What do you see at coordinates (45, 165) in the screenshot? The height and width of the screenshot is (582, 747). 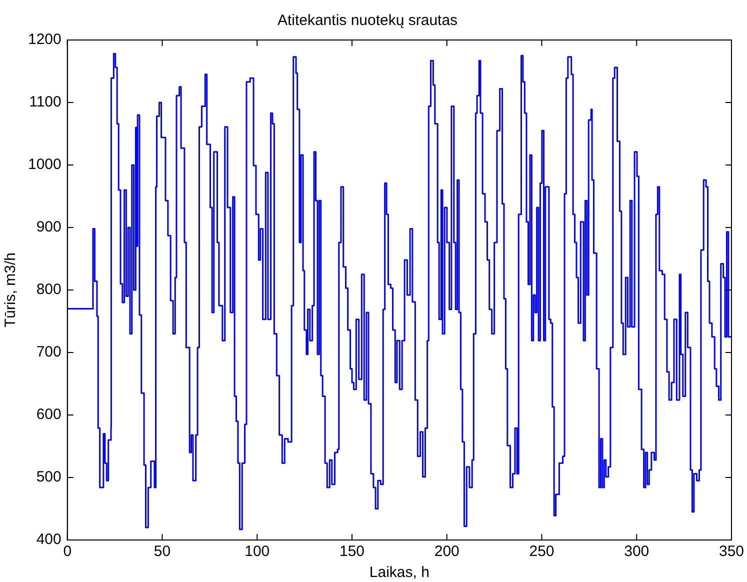 I see `y-tick-label: 1000` at bounding box center [45, 165].